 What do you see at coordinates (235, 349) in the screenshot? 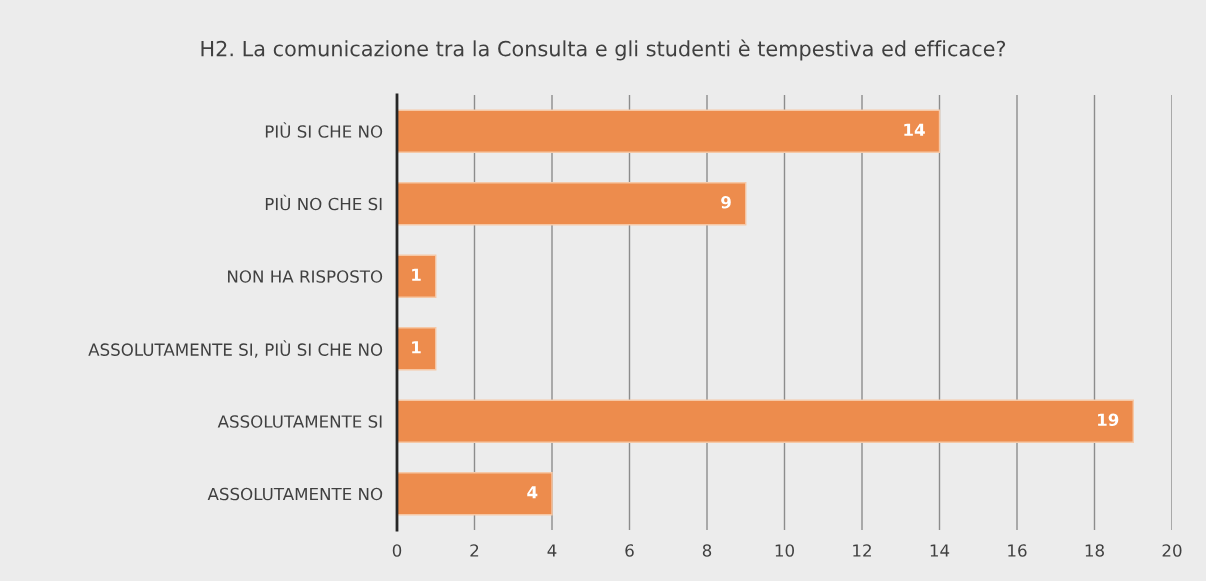
I see `y-tick-label: ASSOLUTAMENTE SI, PIÙ SI CHE NO` at bounding box center [235, 349].